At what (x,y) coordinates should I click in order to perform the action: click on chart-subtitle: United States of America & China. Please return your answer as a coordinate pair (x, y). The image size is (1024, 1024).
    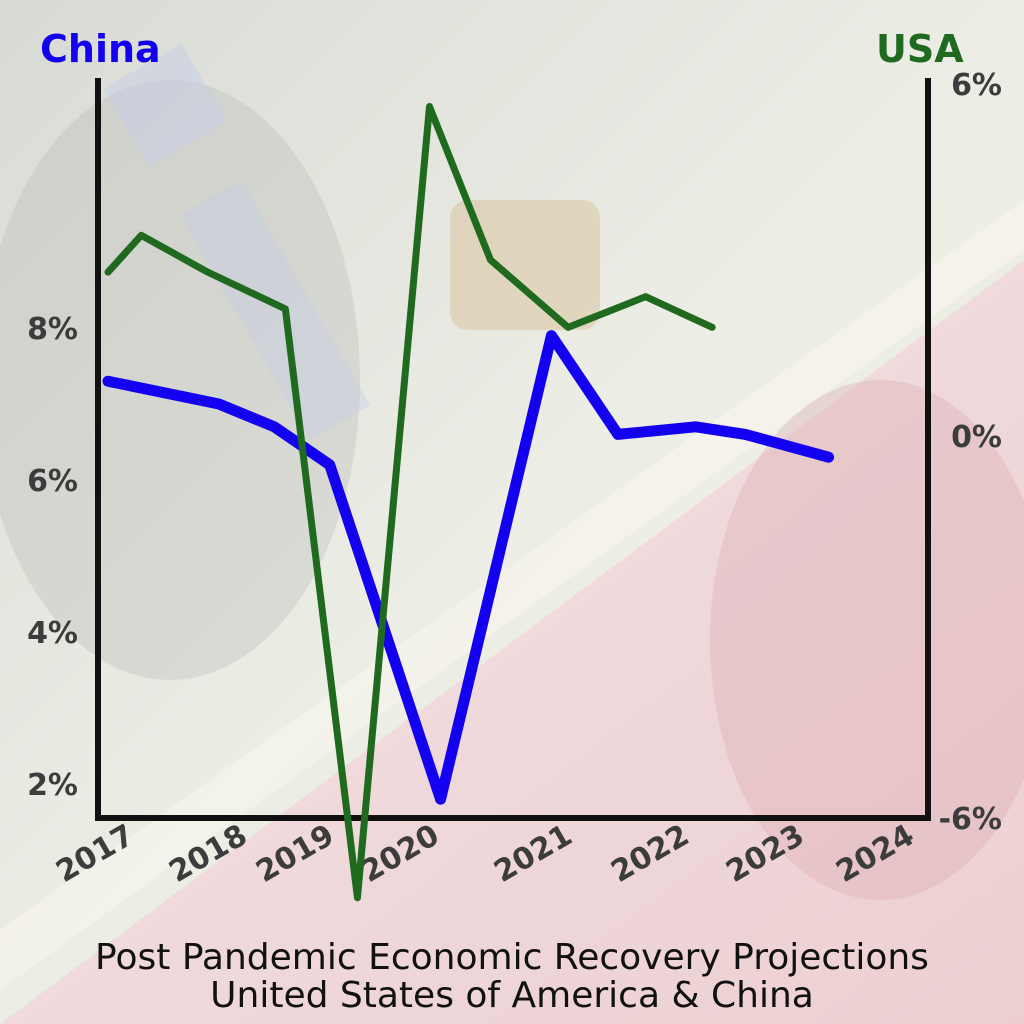
    Looking at the image, I should click on (512, 995).